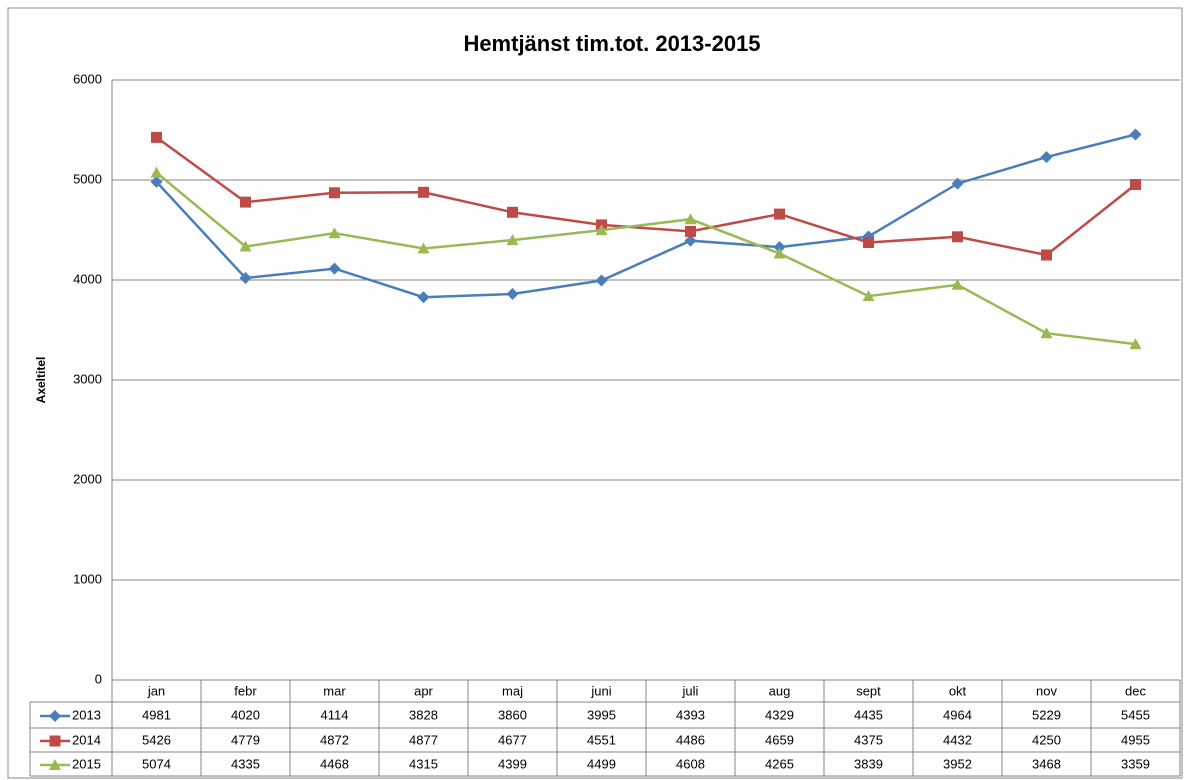 Image resolution: width=1184 pixels, height=780 pixels. I want to click on table-value: 4872, so click(334, 739).